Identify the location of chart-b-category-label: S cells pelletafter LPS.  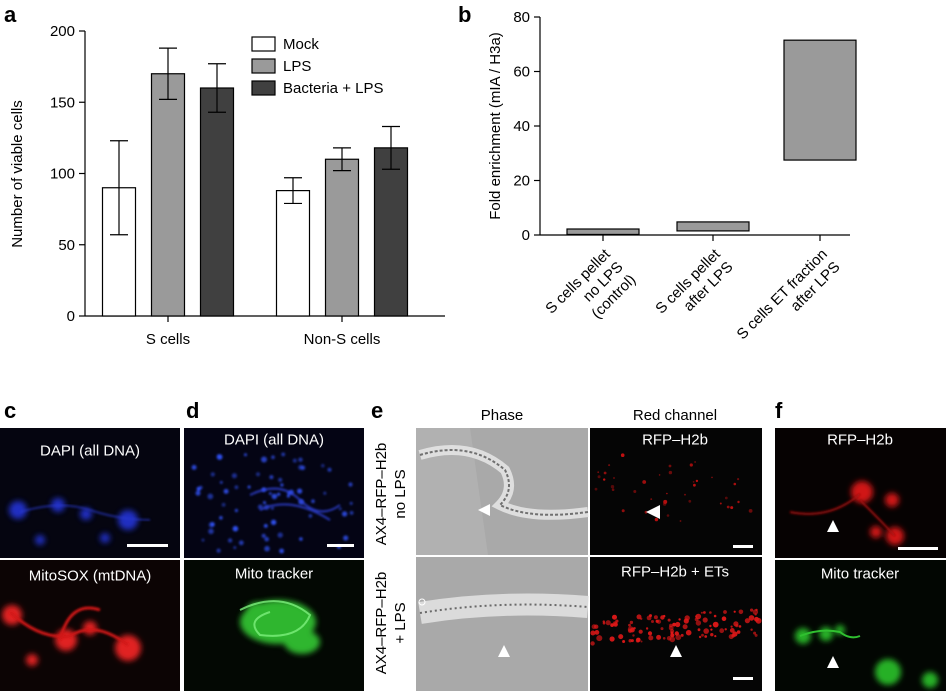
(694, 287).